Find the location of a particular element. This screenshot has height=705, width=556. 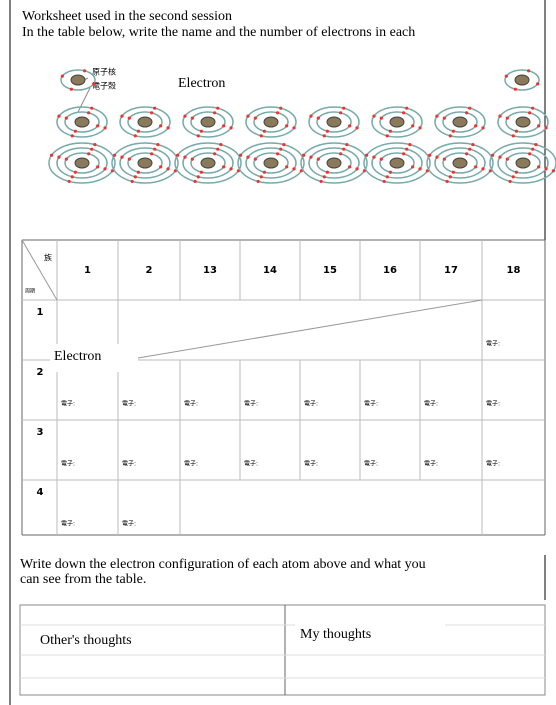

period-number: 2 is located at coordinates (40, 372).